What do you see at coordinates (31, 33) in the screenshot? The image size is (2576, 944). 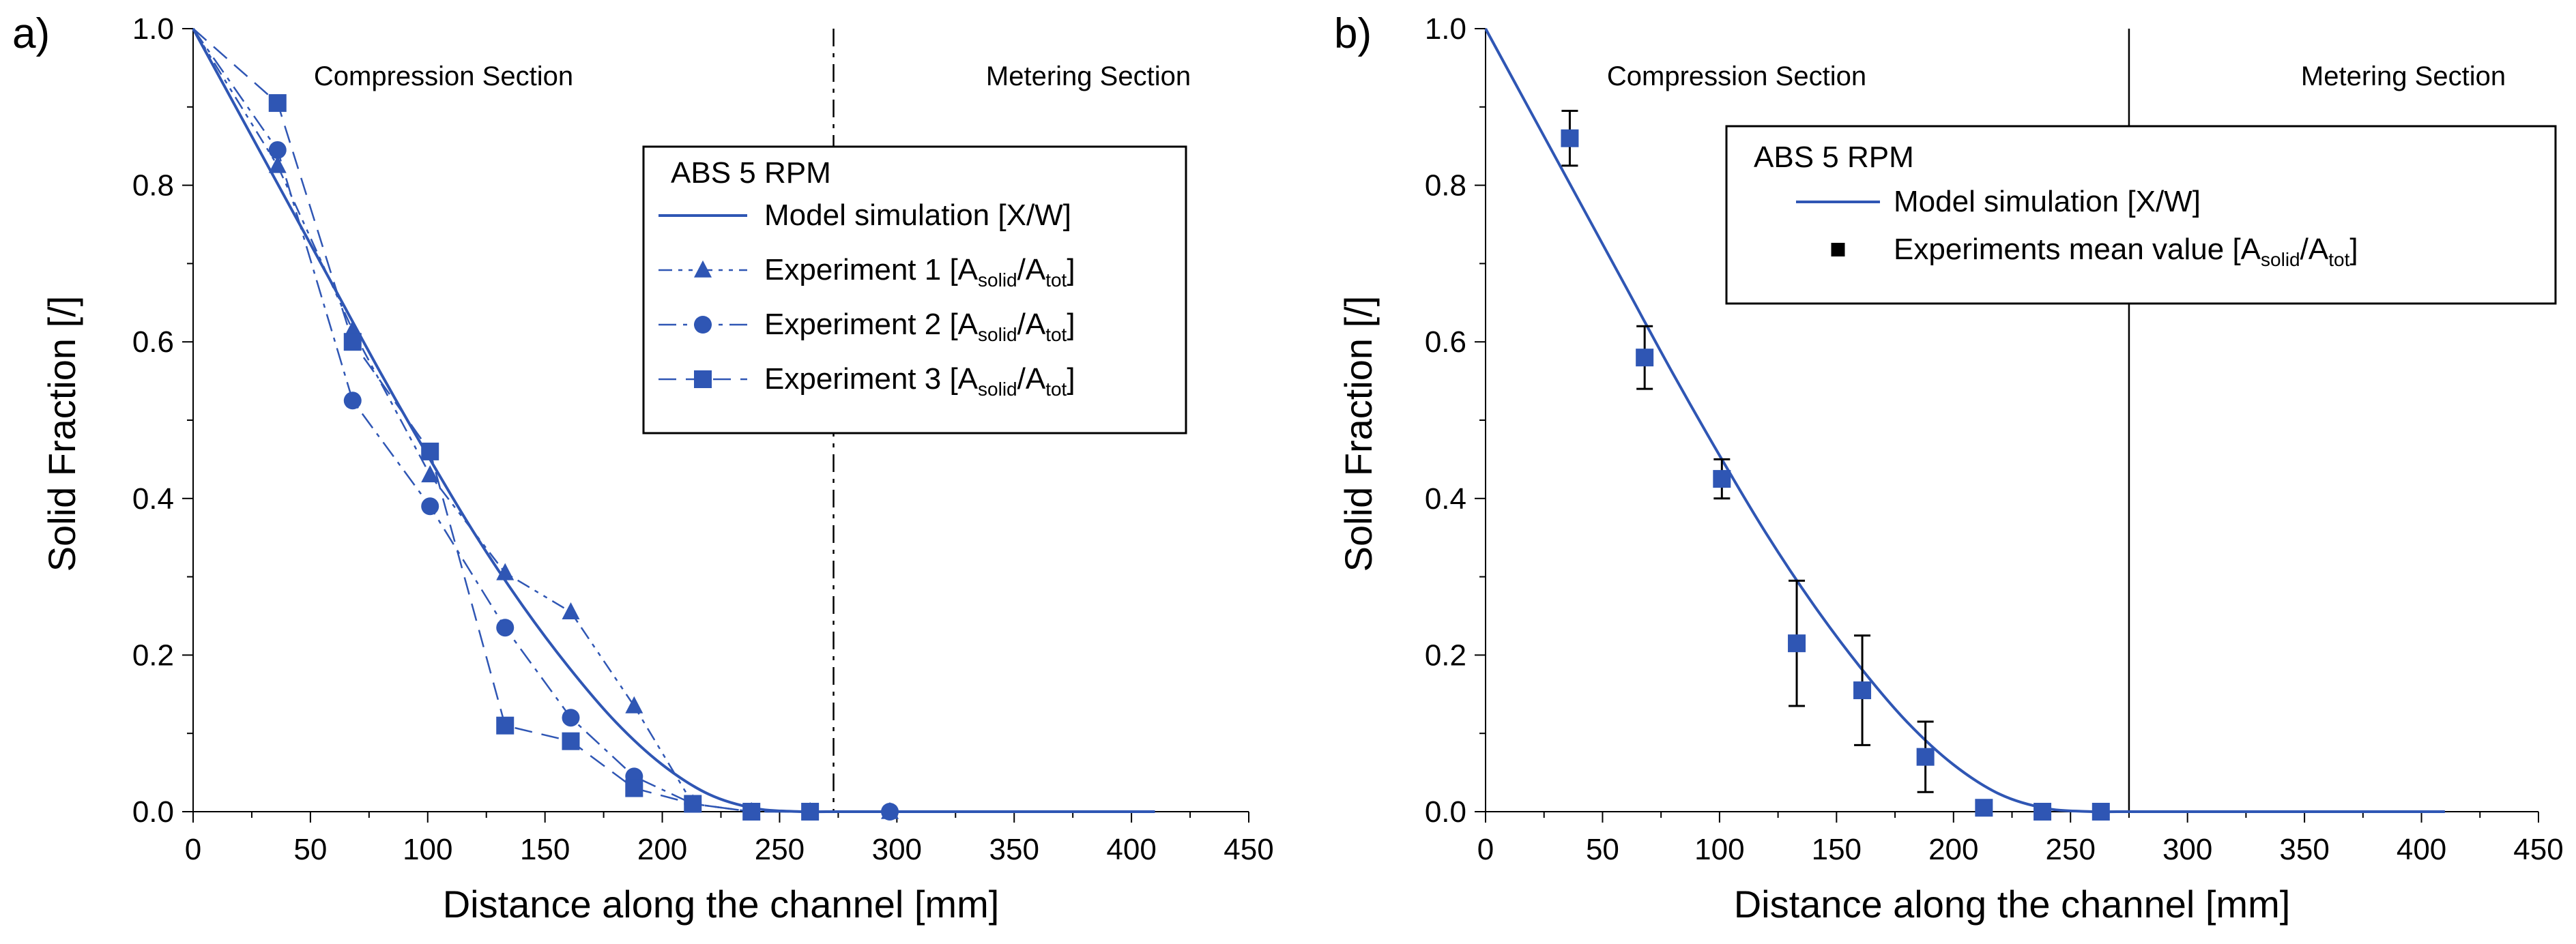 I see `panel-label: a)` at bounding box center [31, 33].